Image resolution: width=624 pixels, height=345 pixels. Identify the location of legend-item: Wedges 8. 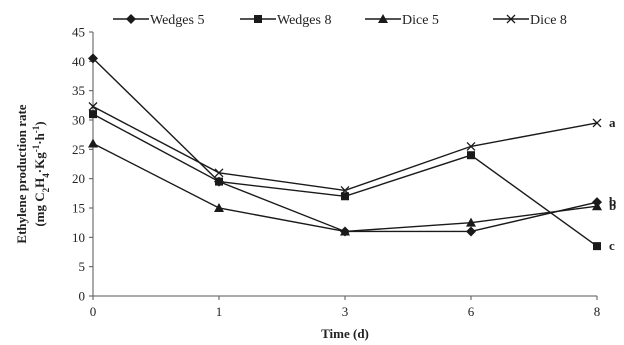
(285, 20).